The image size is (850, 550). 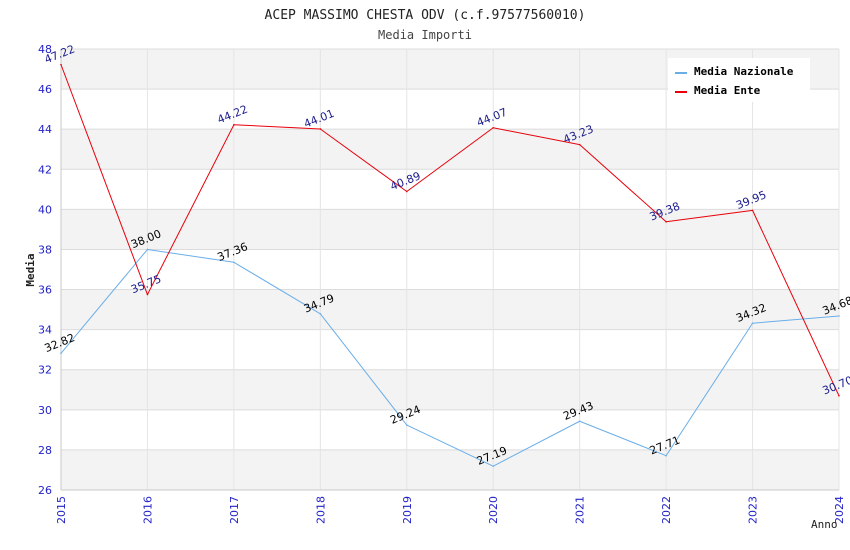 I want to click on x-tick-label: 2020, so click(x=493, y=510).